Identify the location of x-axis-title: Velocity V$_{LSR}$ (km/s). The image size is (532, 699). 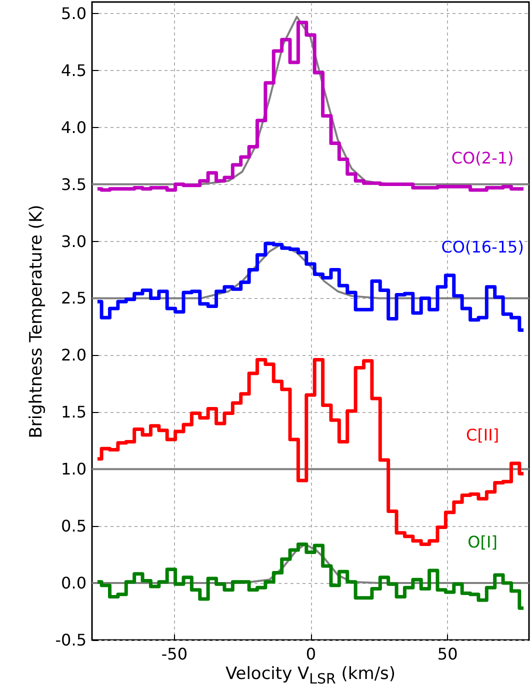
(310, 676).